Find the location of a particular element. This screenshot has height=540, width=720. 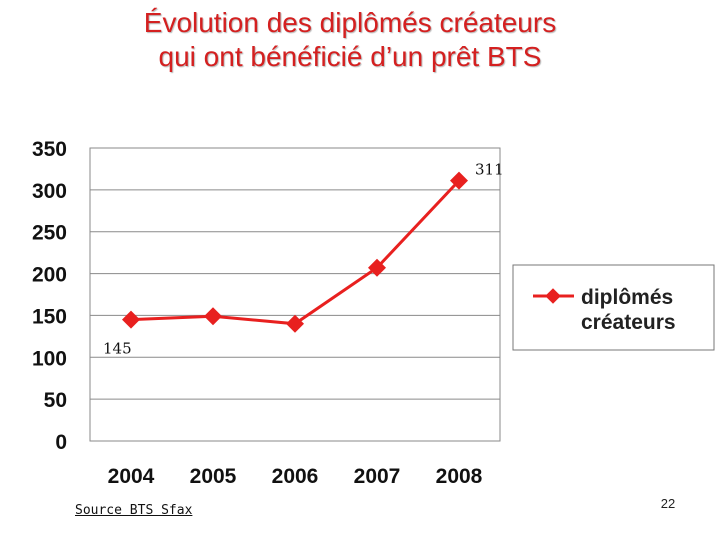

y-tick-label: 300 is located at coordinates (49, 191).